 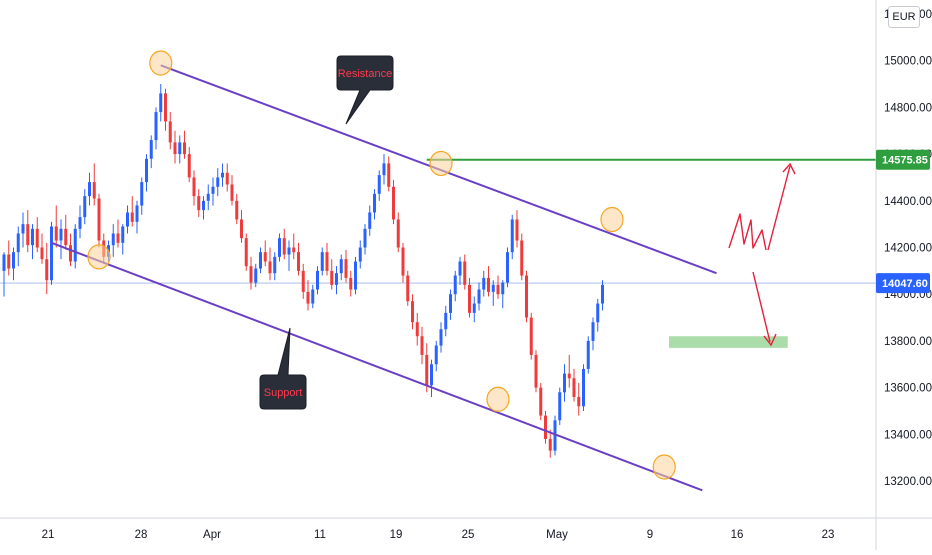 I want to click on price-tick-label: 14200.00, so click(x=908, y=249).